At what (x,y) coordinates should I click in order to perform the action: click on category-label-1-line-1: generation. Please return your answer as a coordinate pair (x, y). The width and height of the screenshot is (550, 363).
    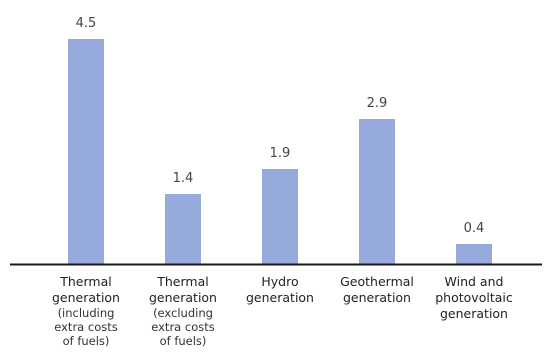
    Looking at the image, I should click on (183, 297).